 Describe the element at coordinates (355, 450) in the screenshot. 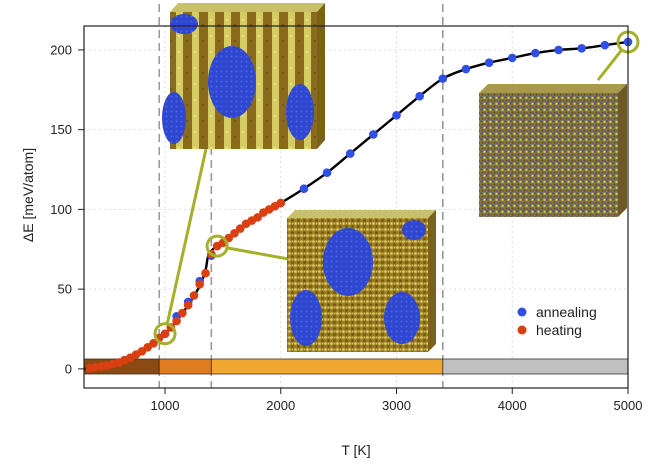

I see `x-axis-title: T [K]` at that location.